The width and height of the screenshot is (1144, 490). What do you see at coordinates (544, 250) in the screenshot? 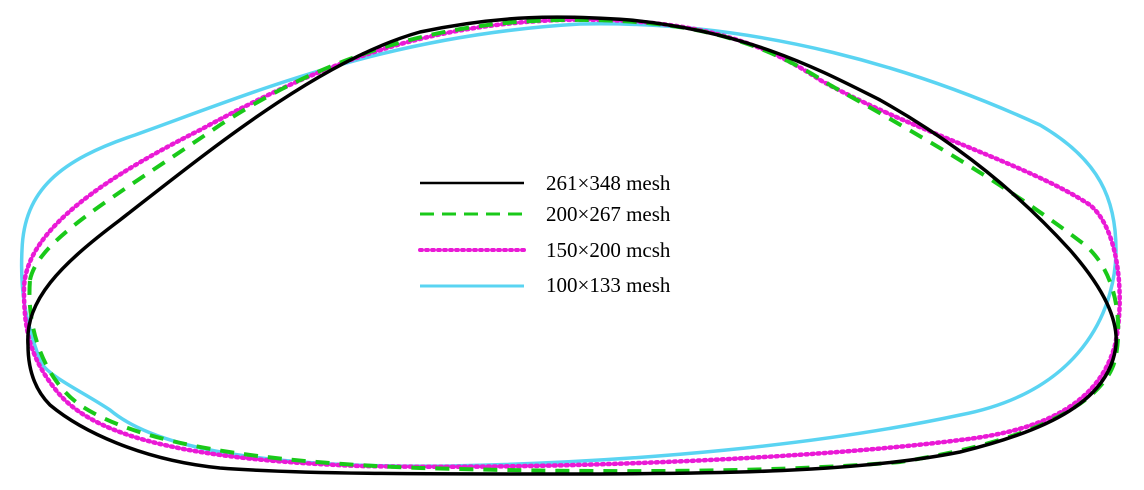
I see `legend-item: 150×200 mcsh` at bounding box center [544, 250].